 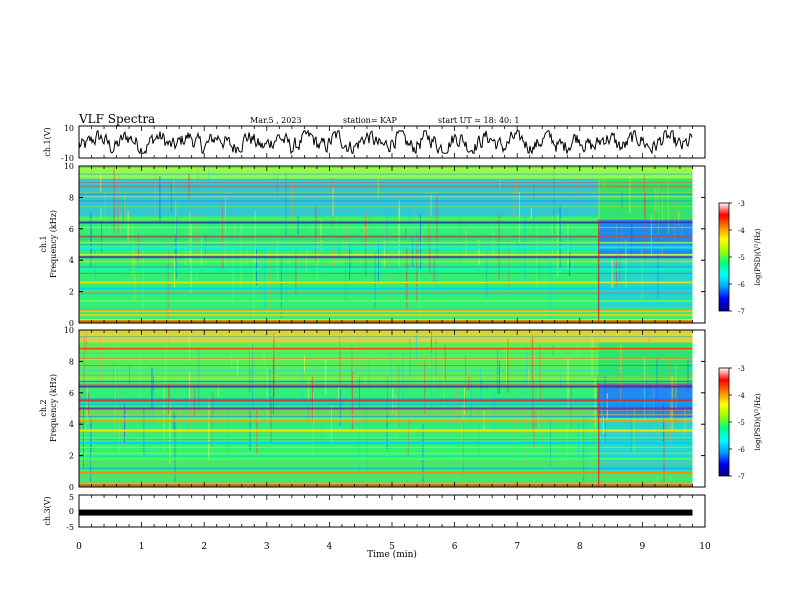 What do you see at coordinates (71, 229) in the screenshot?
I see `spec-ytick-label: 6` at bounding box center [71, 229].